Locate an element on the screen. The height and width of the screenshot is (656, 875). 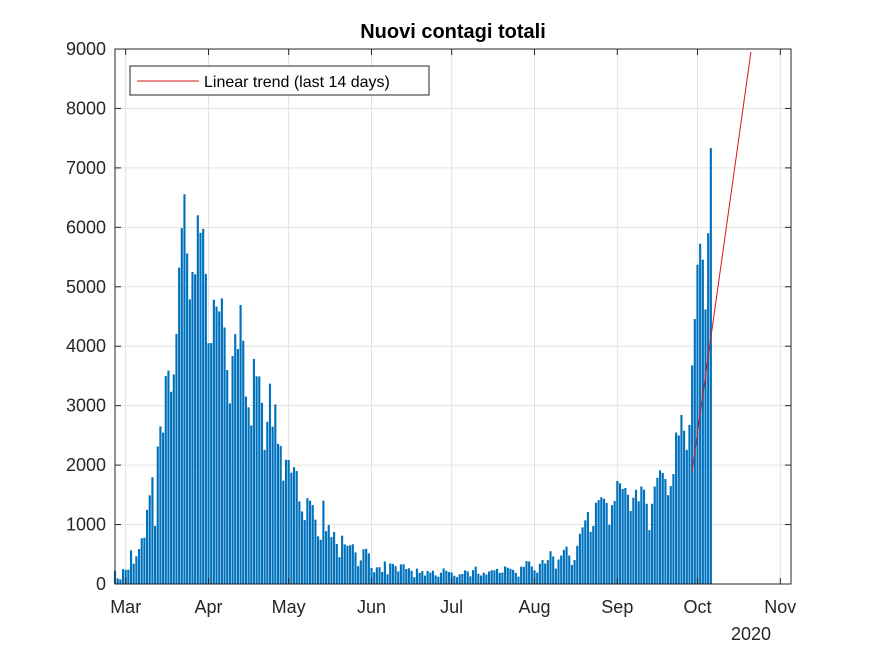
legend-label-trend: Linear trend (last 14 days) is located at coordinates (297, 82).